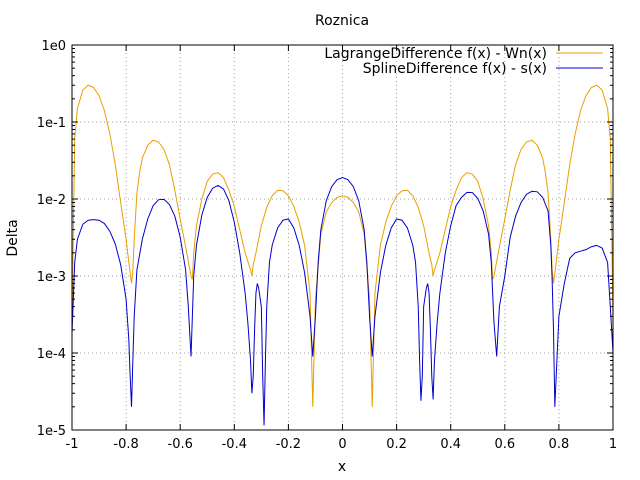 The width and height of the screenshot is (640, 480). What do you see at coordinates (51, 200) in the screenshot?
I see `y-tick-label: 1e-2` at bounding box center [51, 200].